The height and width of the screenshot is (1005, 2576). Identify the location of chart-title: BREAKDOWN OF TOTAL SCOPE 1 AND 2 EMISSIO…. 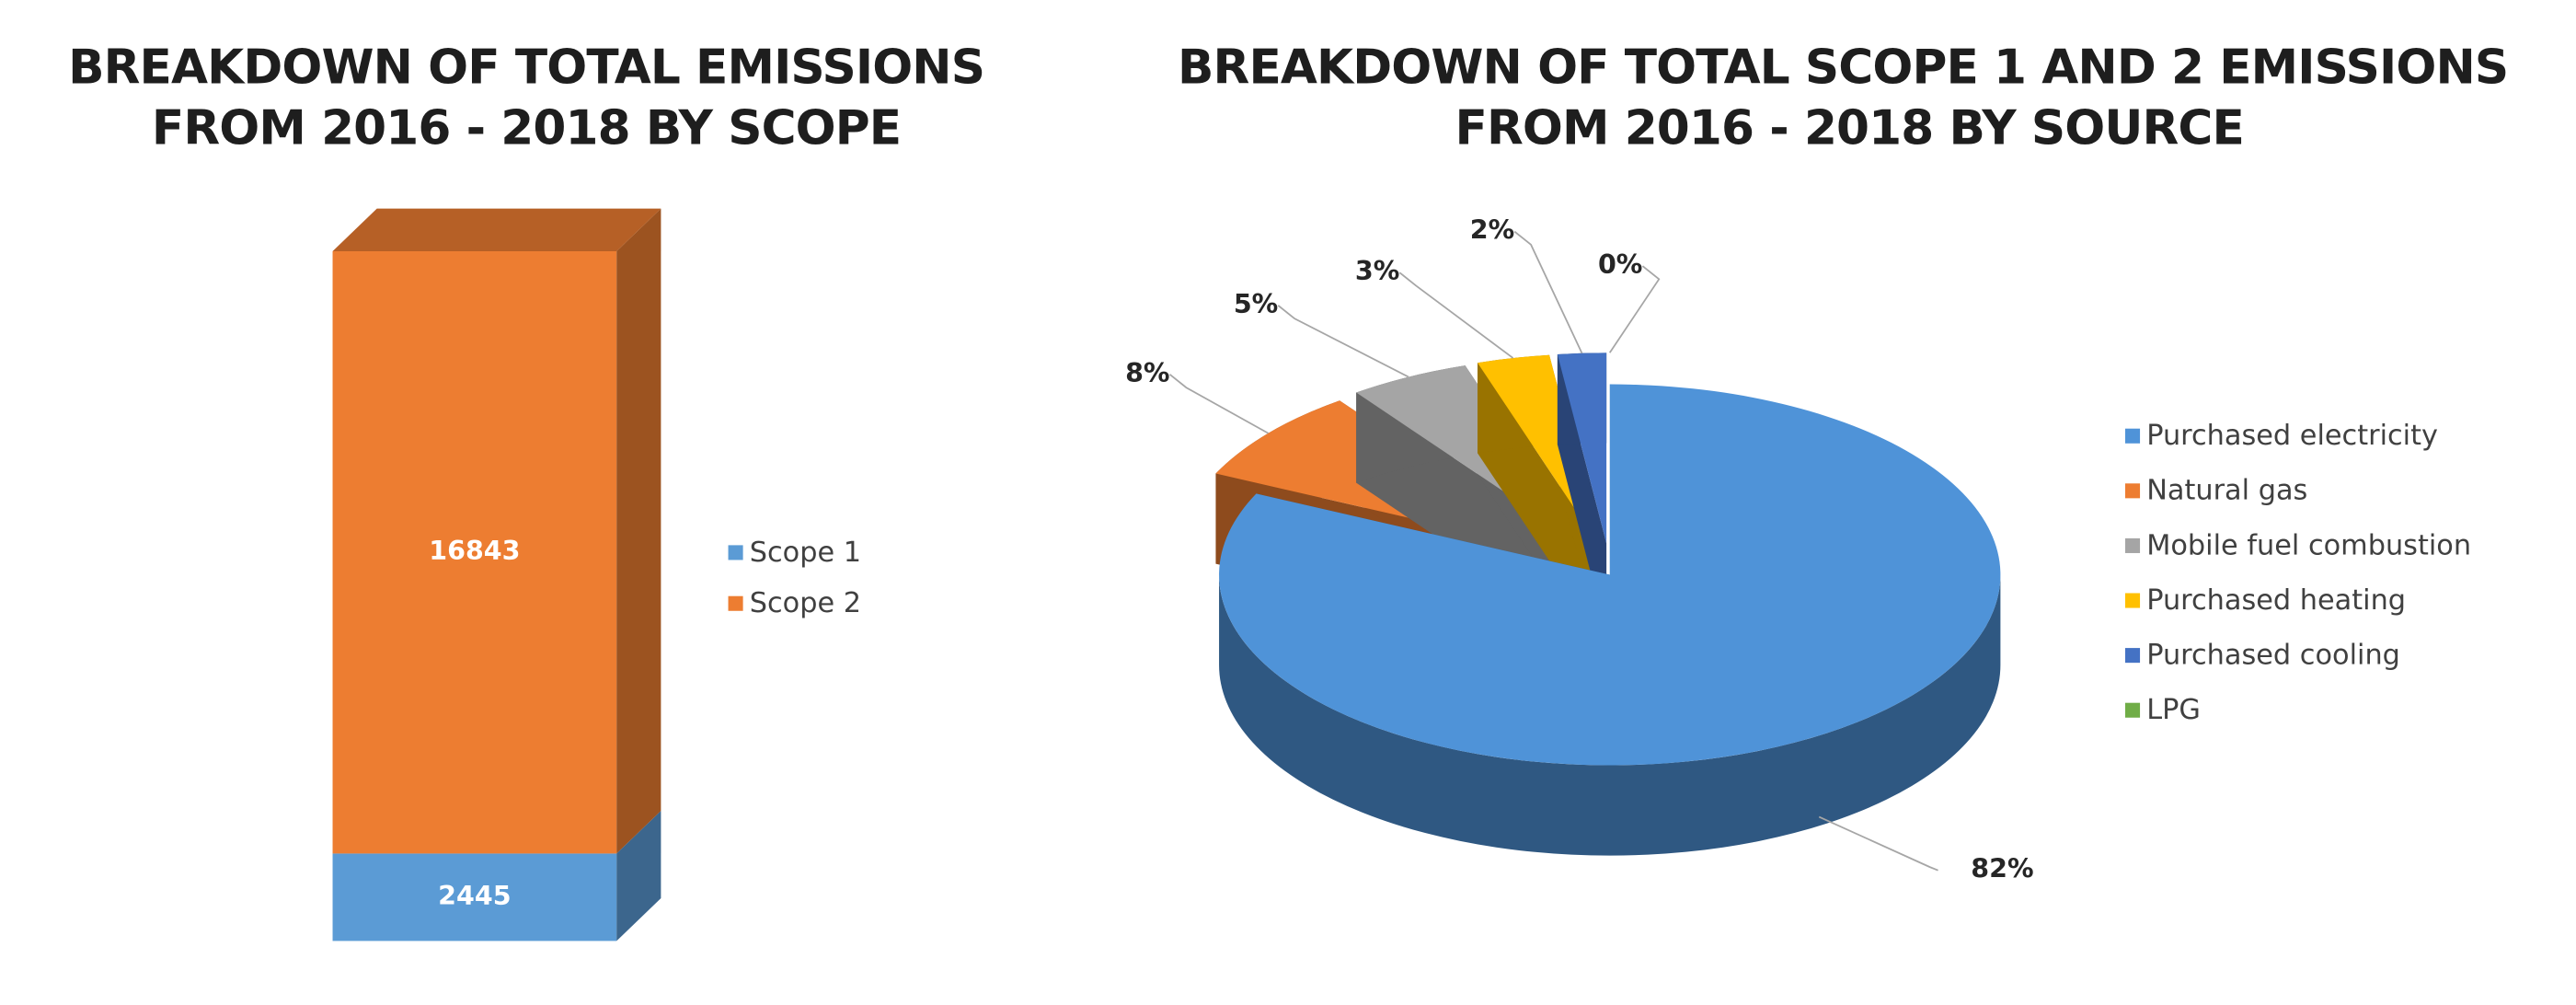
(1843, 68).